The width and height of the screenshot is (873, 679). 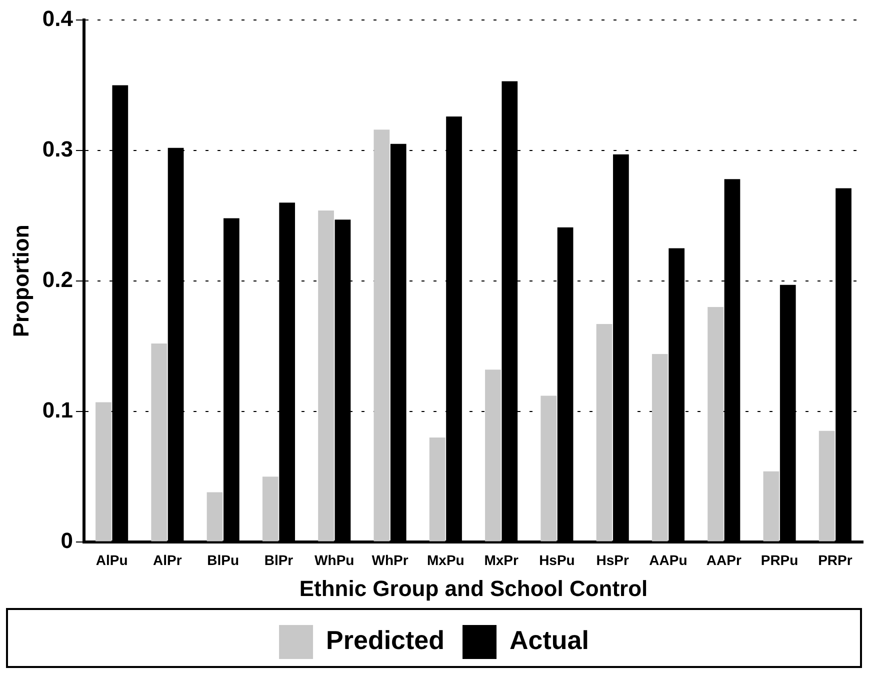 I want to click on legend-label: Predicted, so click(x=385, y=640).